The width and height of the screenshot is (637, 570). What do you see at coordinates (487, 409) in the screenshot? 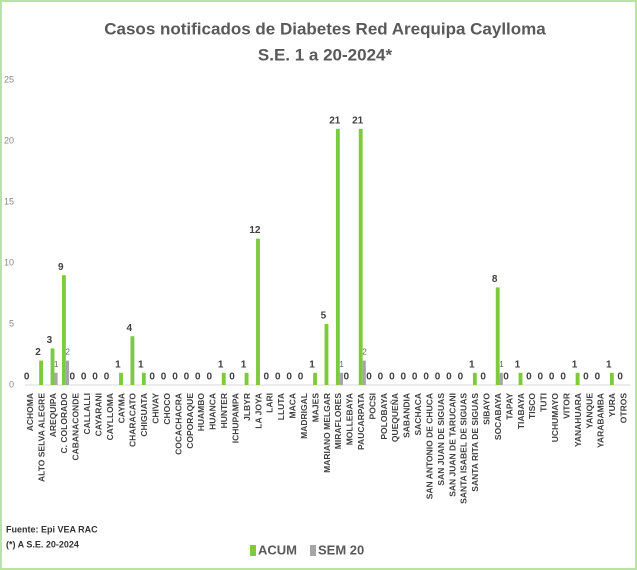
I see `x-tick-label: SIBAYO` at bounding box center [487, 409].